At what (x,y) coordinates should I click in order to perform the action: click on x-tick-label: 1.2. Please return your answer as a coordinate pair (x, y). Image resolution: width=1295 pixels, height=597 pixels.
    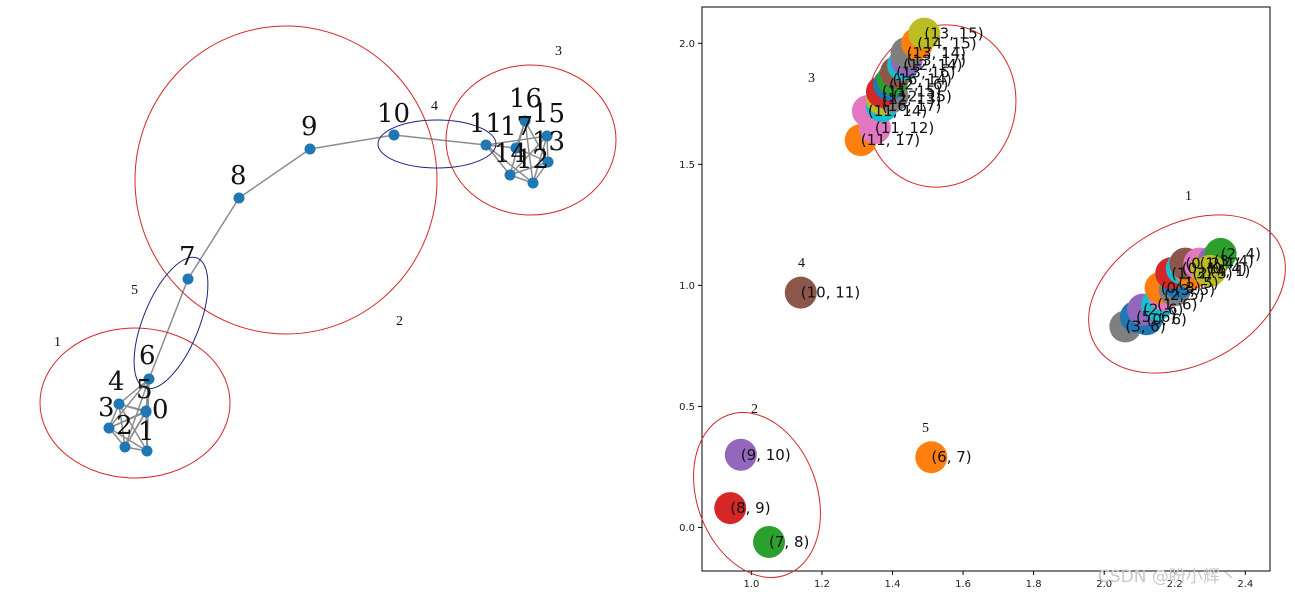
    Looking at the image, I should click on (822, 584).